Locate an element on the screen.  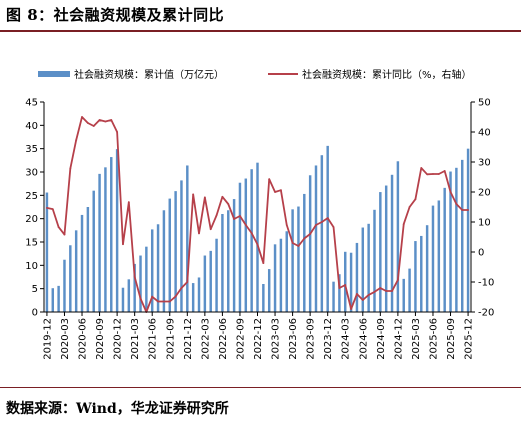
x-tick-label: 2021-12 is located at coordinates (188, 339).